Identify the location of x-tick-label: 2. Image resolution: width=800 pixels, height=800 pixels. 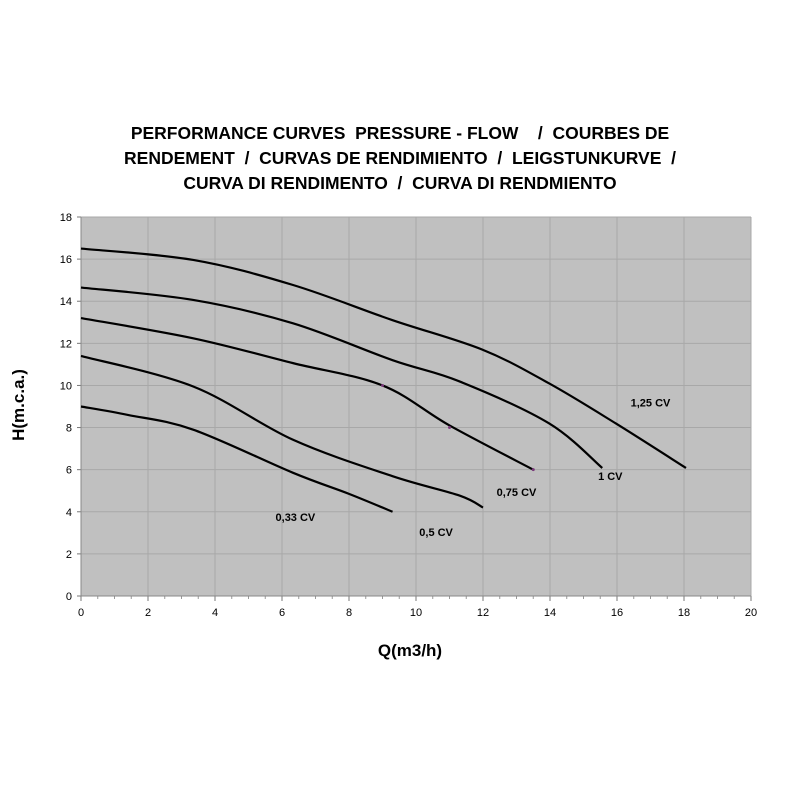
(148, 613).